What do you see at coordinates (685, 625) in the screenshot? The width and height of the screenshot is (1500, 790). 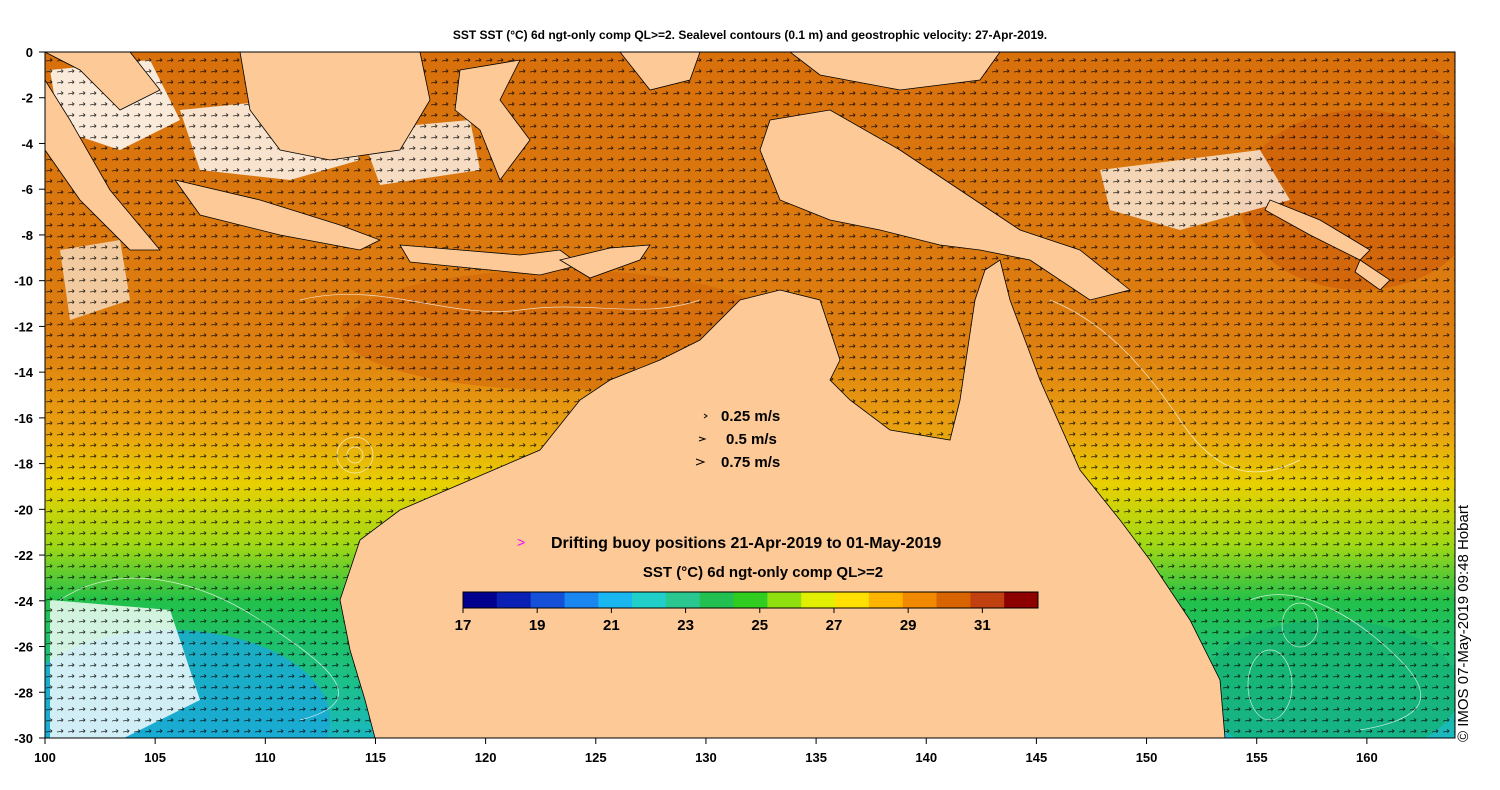 I see `colorbar-tick-label: 23` at bounding box center [685, 625].